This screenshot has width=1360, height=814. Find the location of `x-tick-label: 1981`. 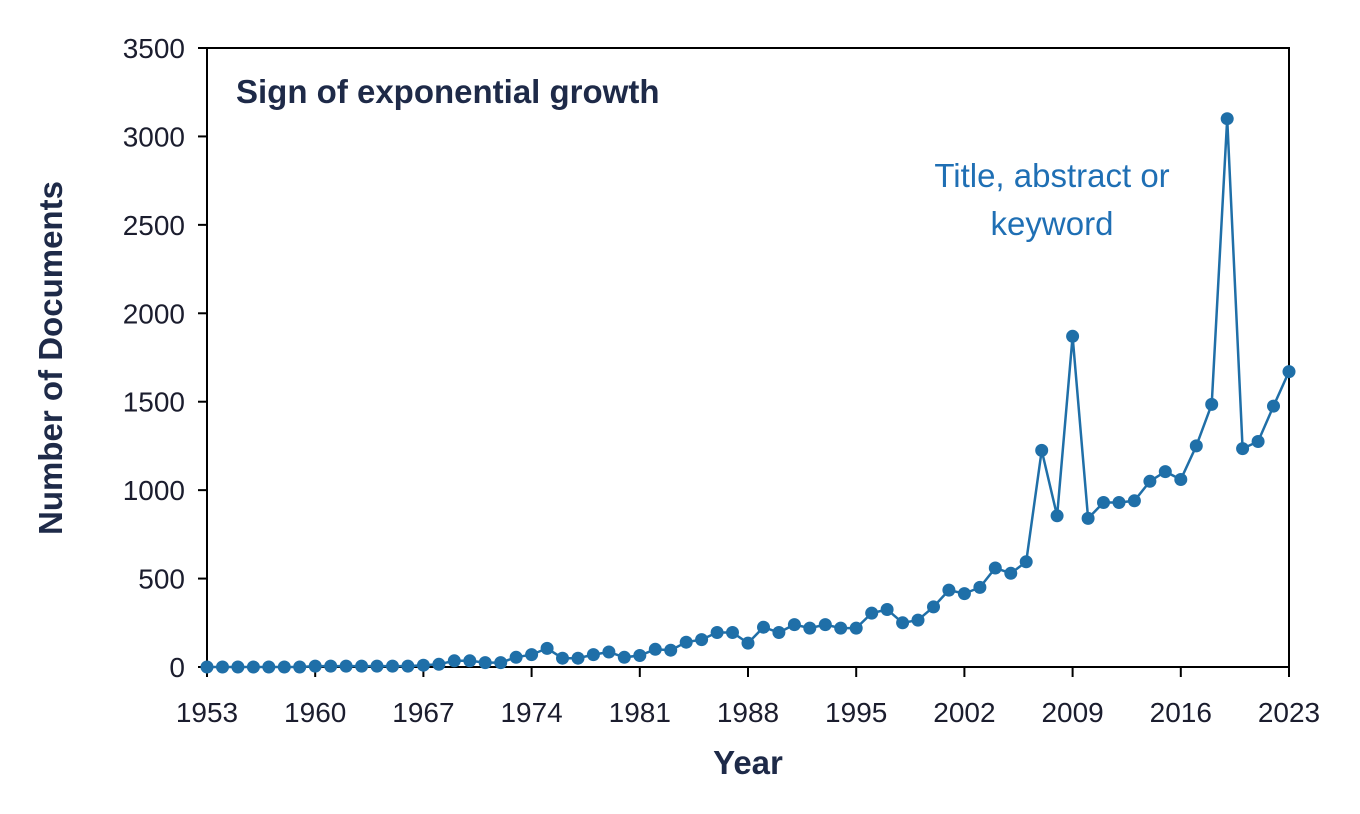

x-tick-label: 1981 is located at coordinates (640, 712).